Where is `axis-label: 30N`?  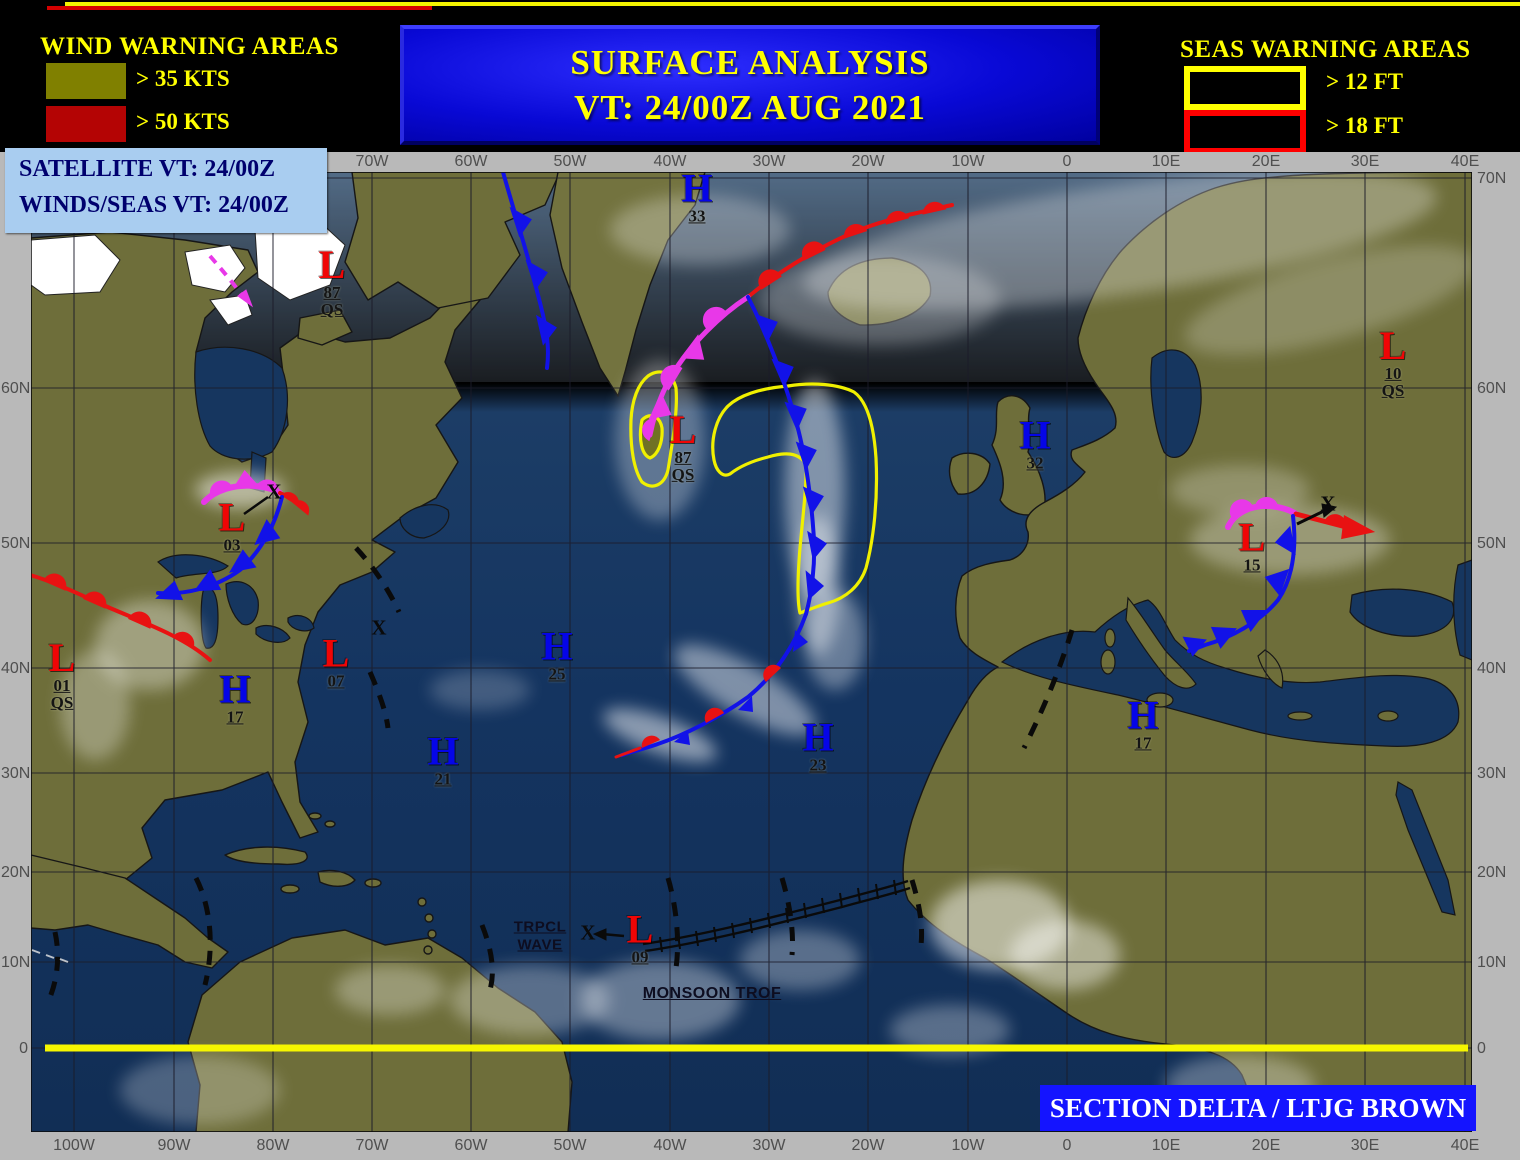 axis-label: 30N is located at coordinates (16, 773).